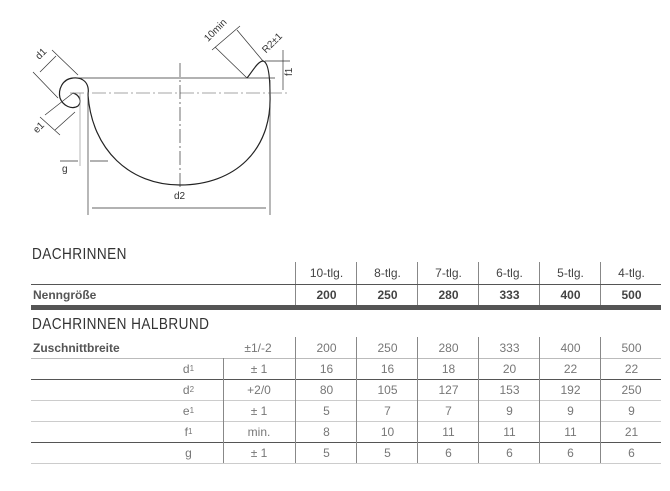  What do you see at coordinates (179, 123) in the screenshot?
I see `gutter-profile` at bounding box center [179, 123].